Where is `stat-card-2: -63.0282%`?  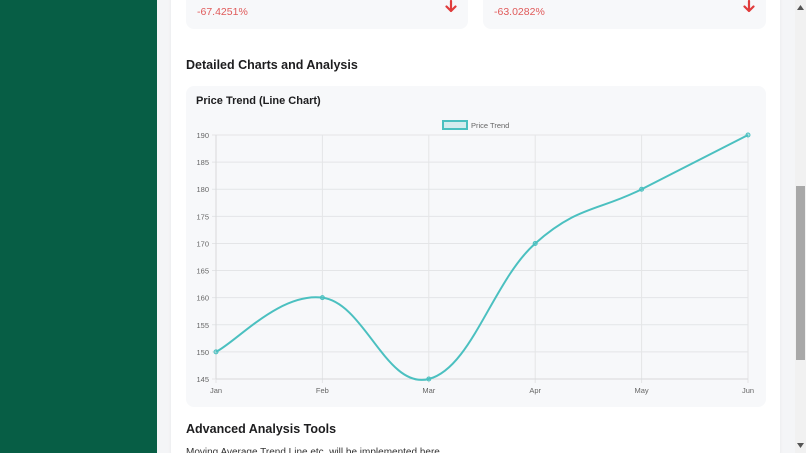
stat-card-2: -63.0282% is located at coordinates (624, 14).